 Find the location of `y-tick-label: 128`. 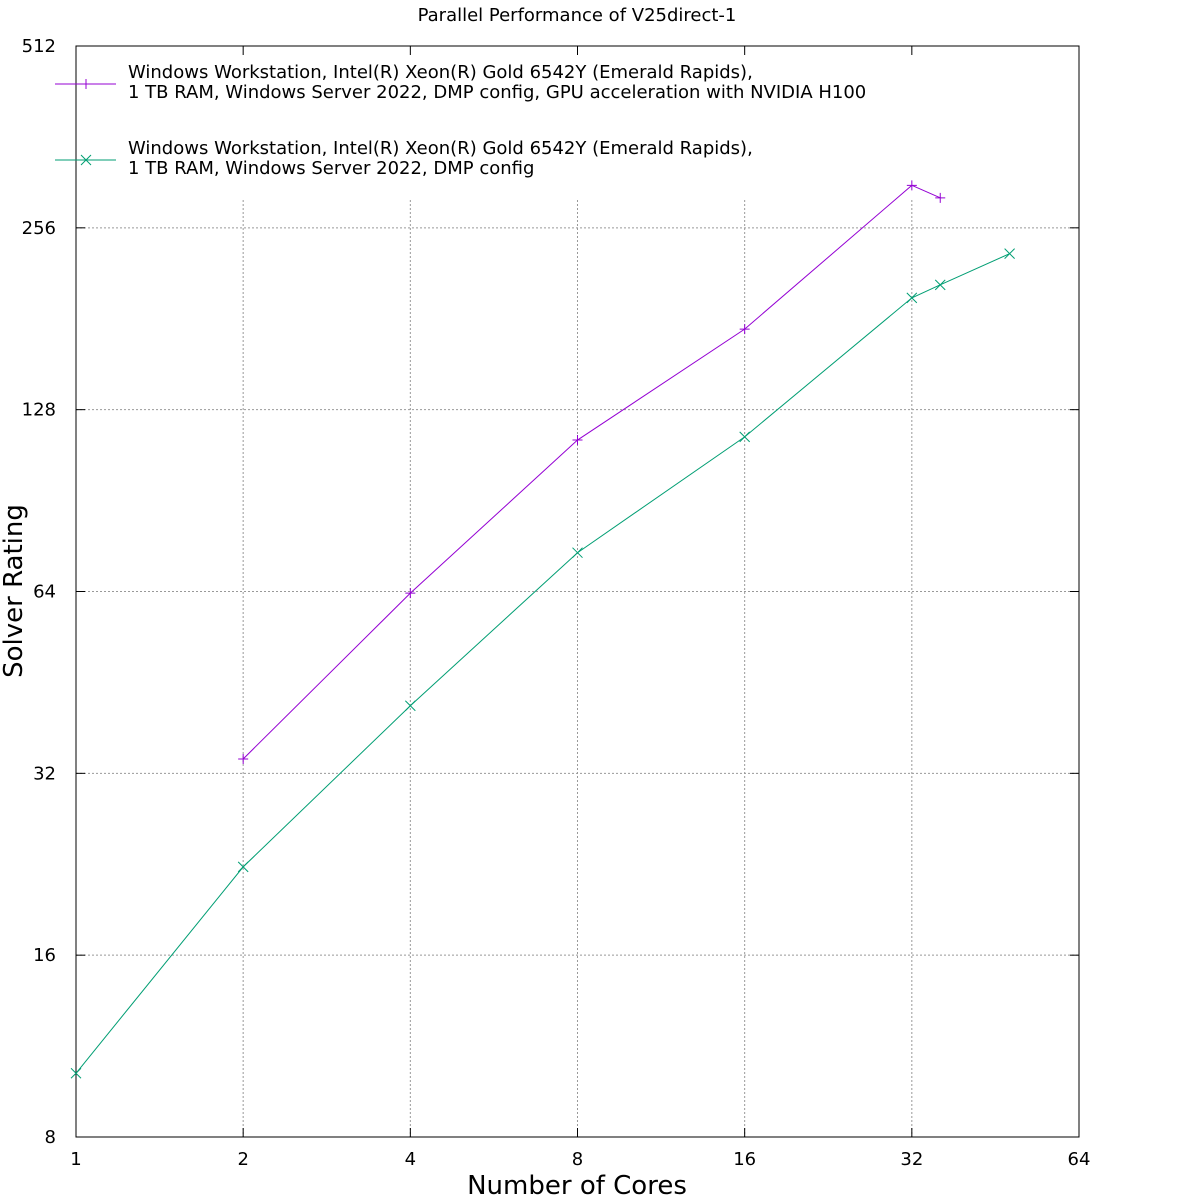

y-tick-label: 128 is located at coordinates (39, 410).